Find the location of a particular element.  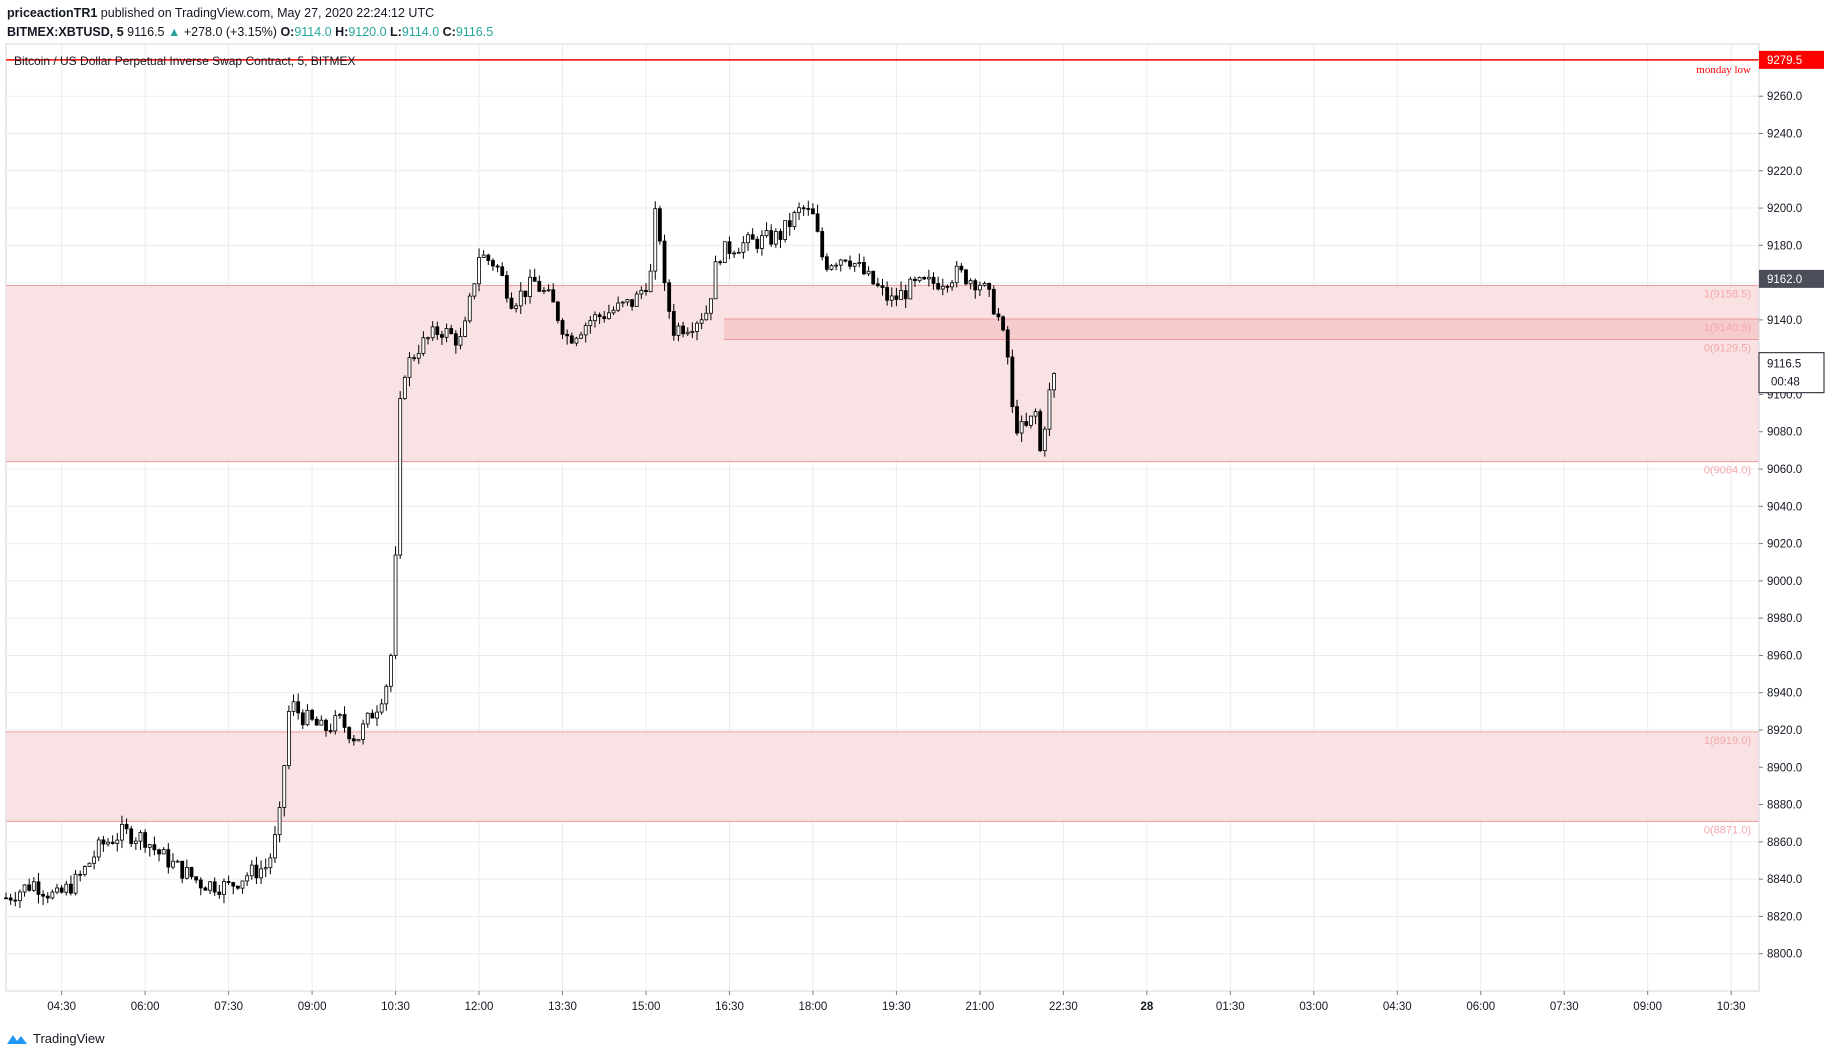

last-price: 9116.5 is located at coordinates (146, 32).